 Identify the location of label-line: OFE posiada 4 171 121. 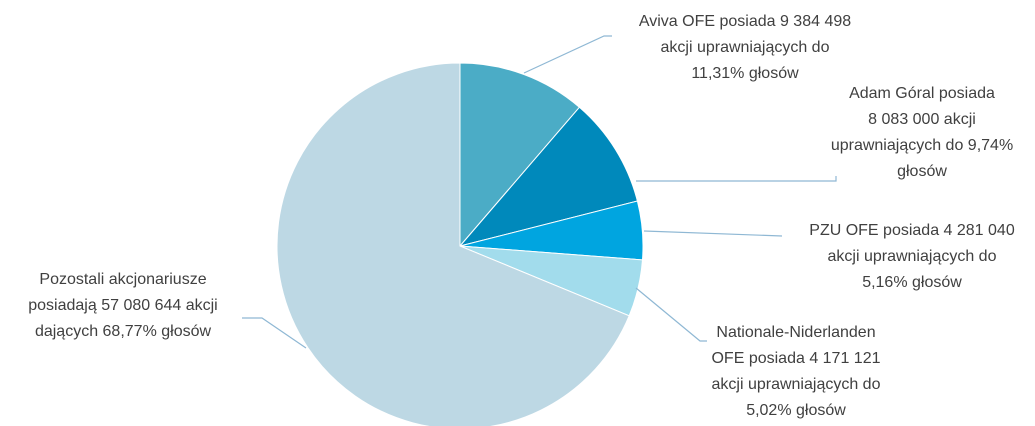
(795, 358).